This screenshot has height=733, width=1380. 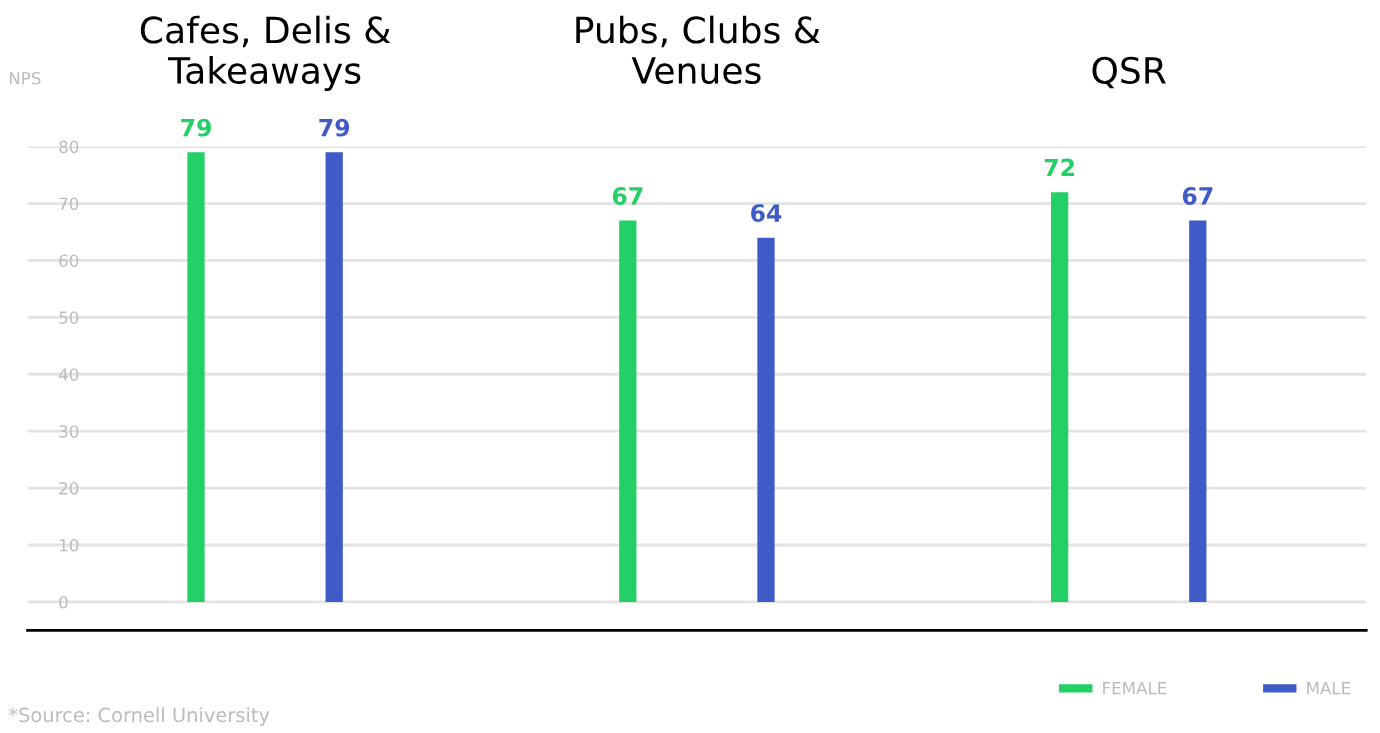 What do you see at coordinates (68, 374) in the screenshot?
I see `y-tick-label: 40` at bounding box center [68, 374].